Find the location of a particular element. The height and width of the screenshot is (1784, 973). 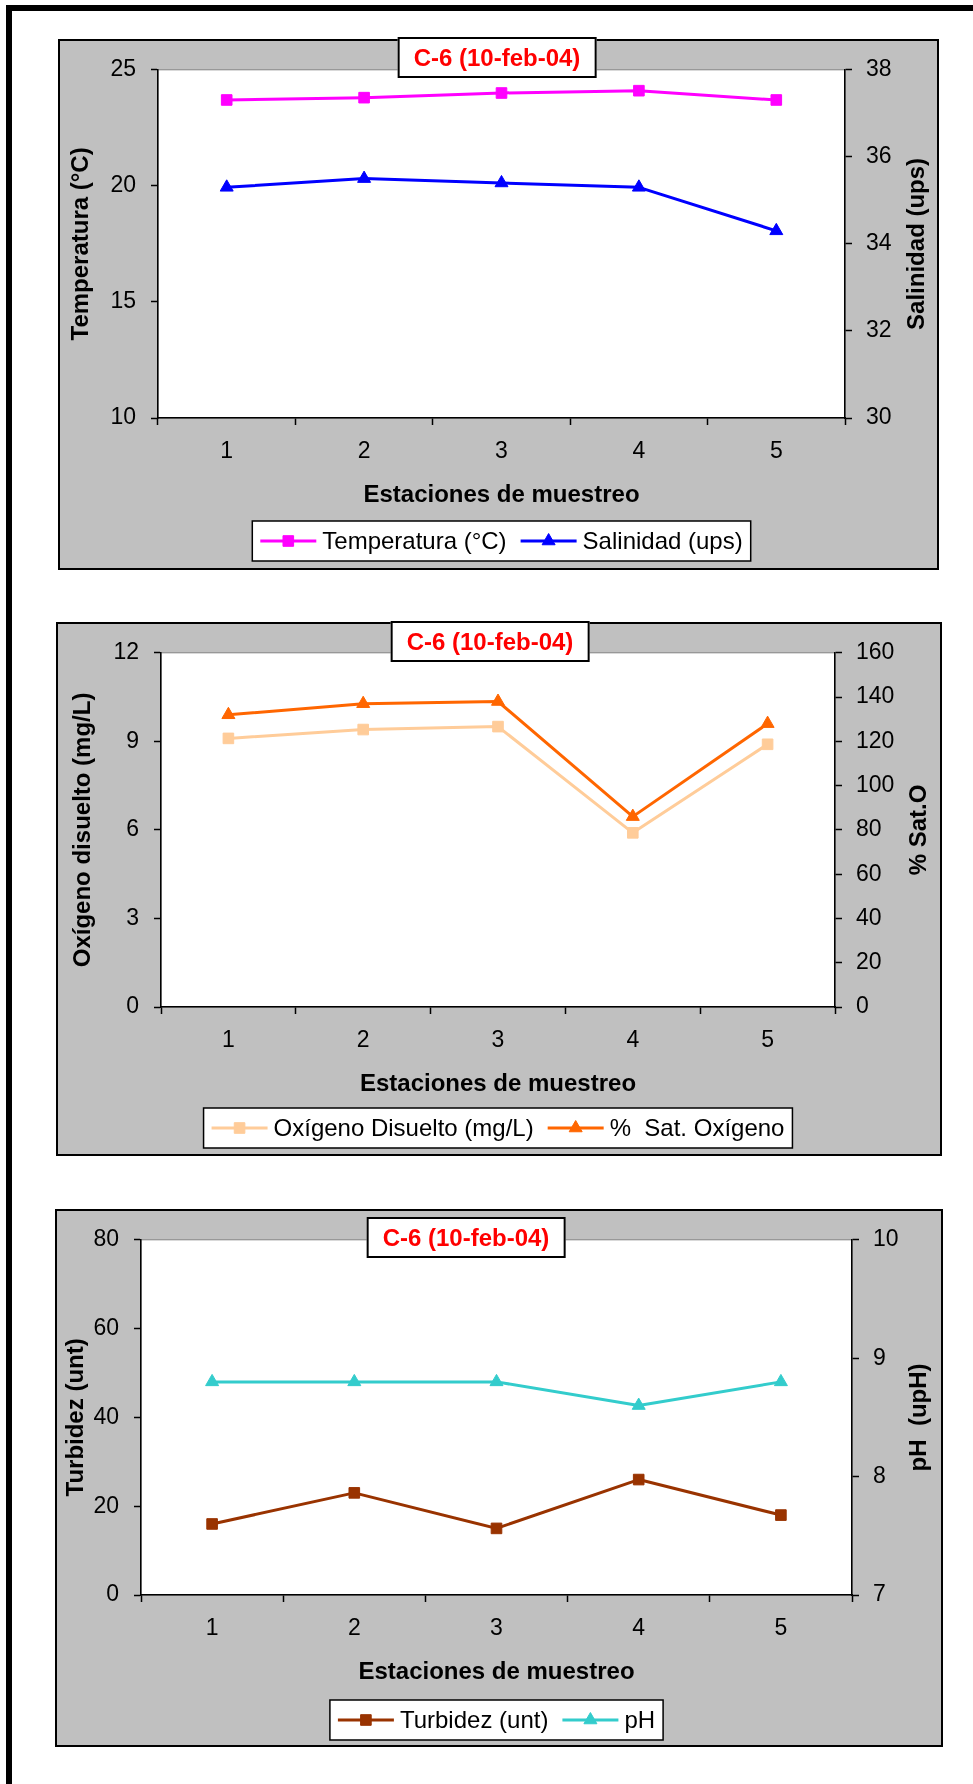

y2-tick-label: 60 is located at coordinates (869, 872).